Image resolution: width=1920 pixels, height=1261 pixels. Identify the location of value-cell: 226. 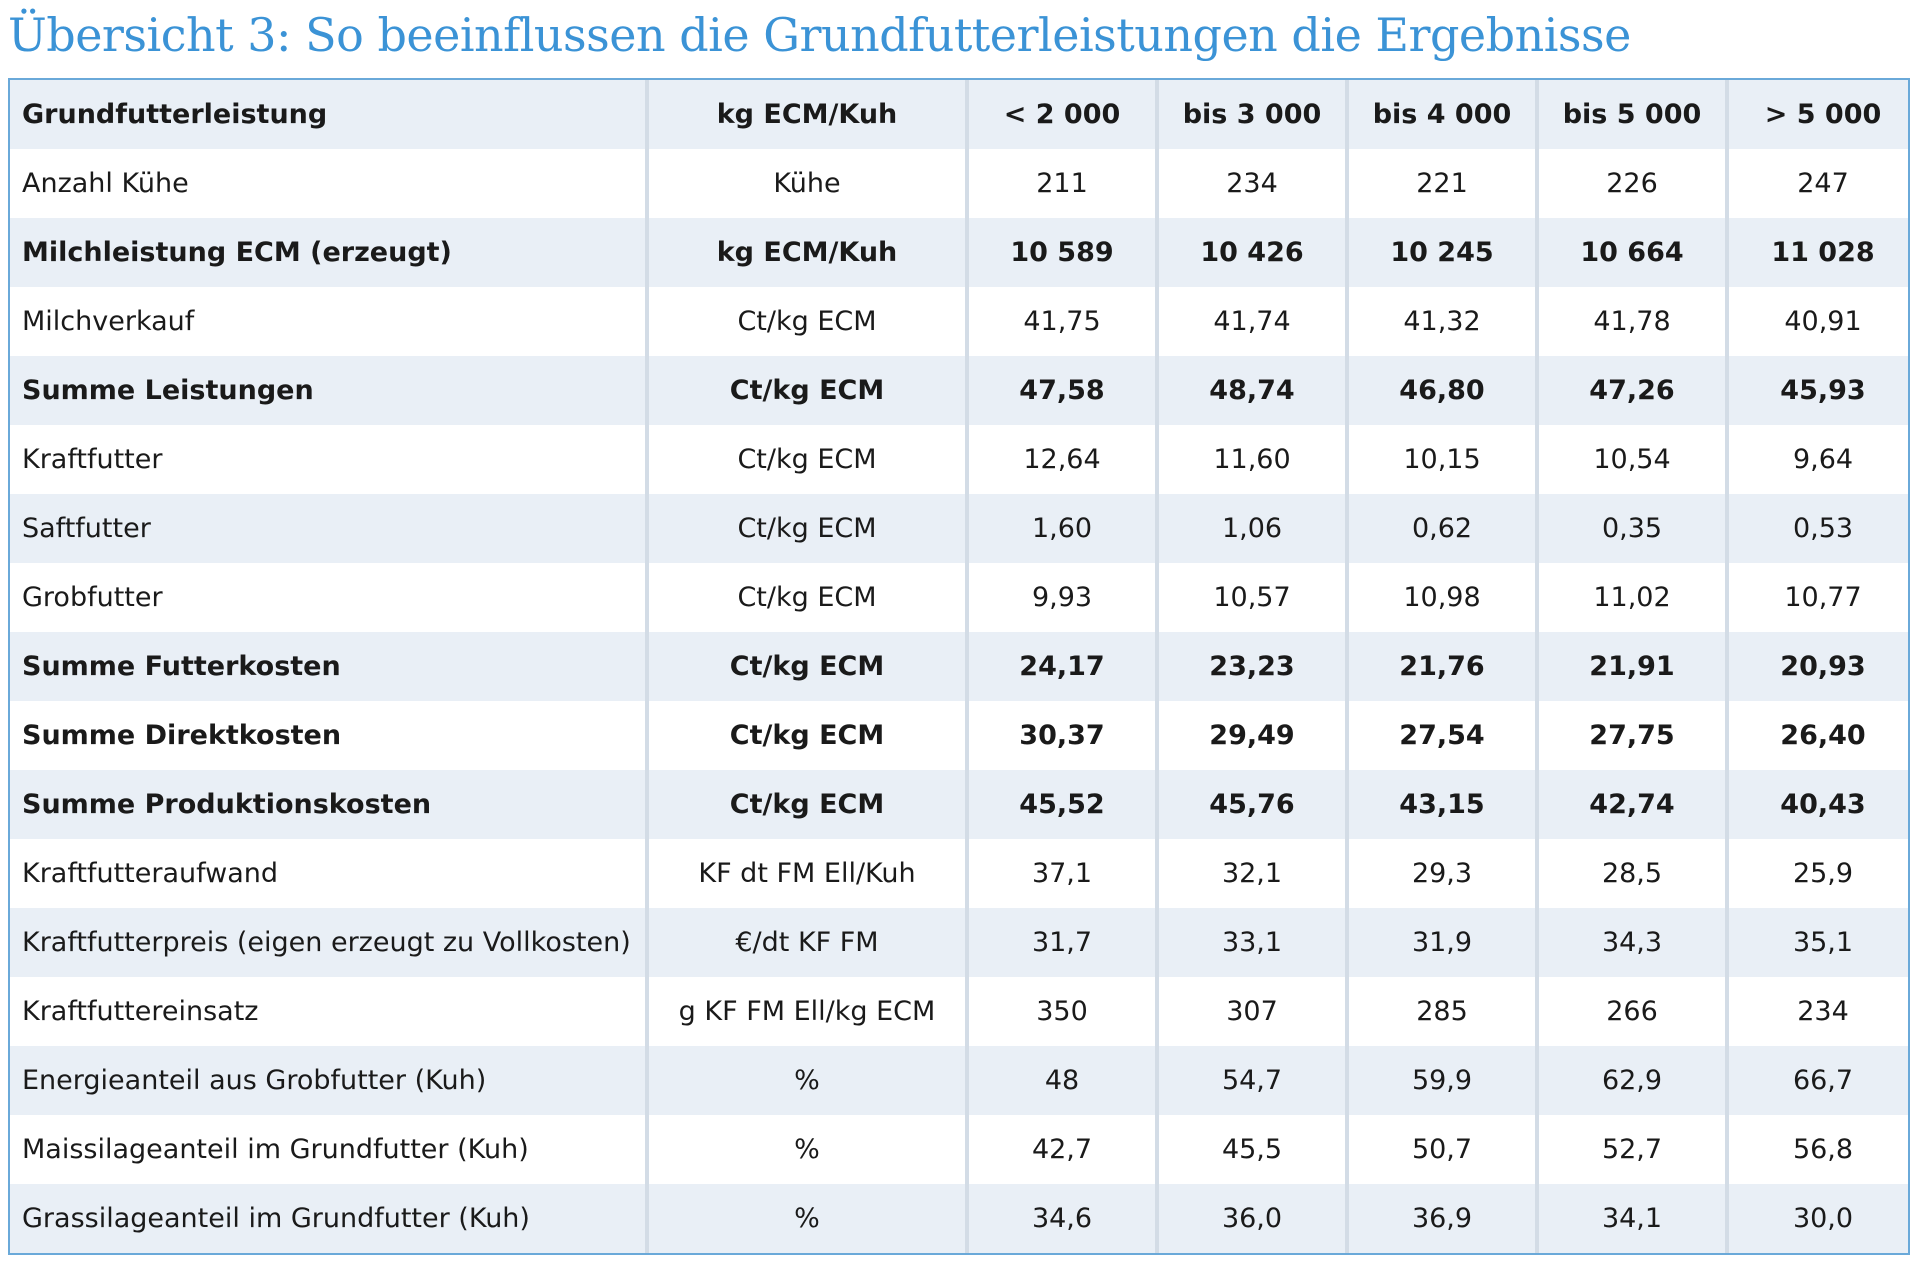
(1631, 183).